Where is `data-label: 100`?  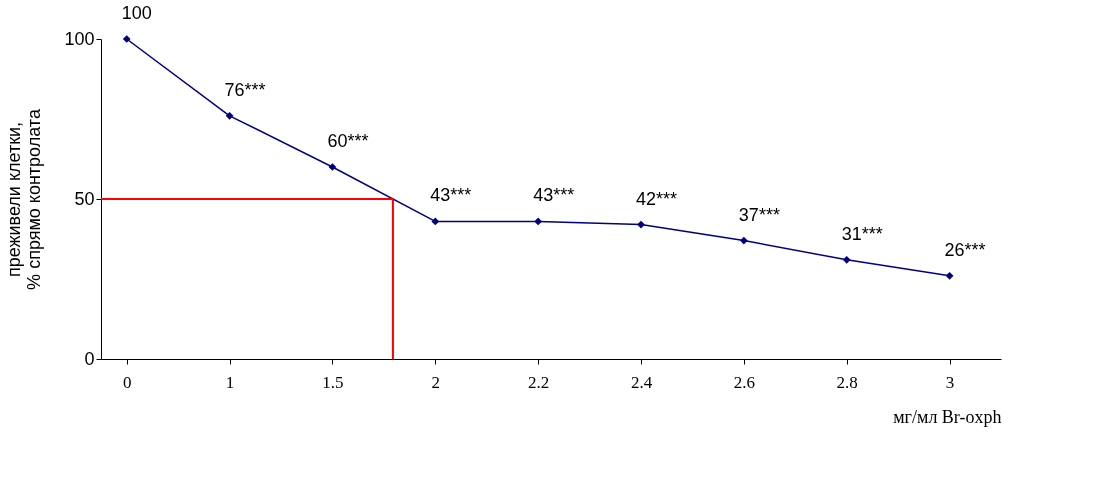 data-label: 100 is located at coordinates (136, 13).